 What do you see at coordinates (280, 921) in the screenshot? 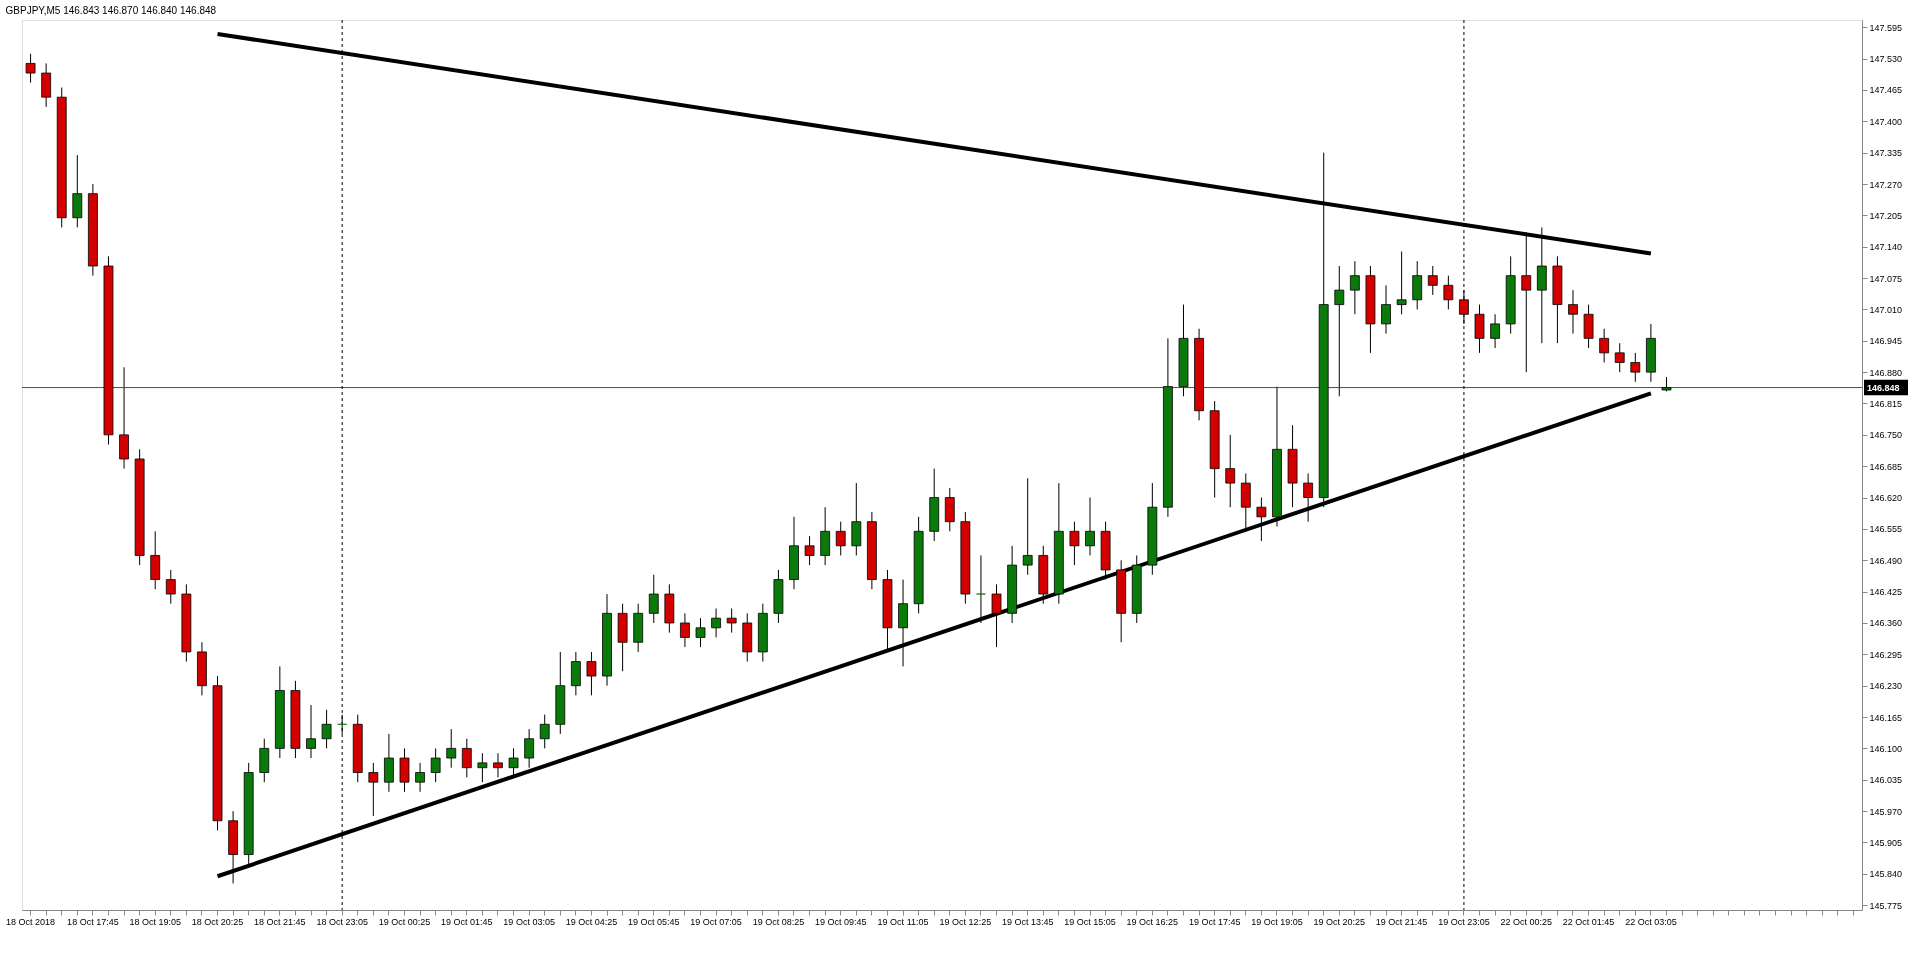
I see `x-tick-label: 18 Oct 21:45` at bounding box center [280, 921].